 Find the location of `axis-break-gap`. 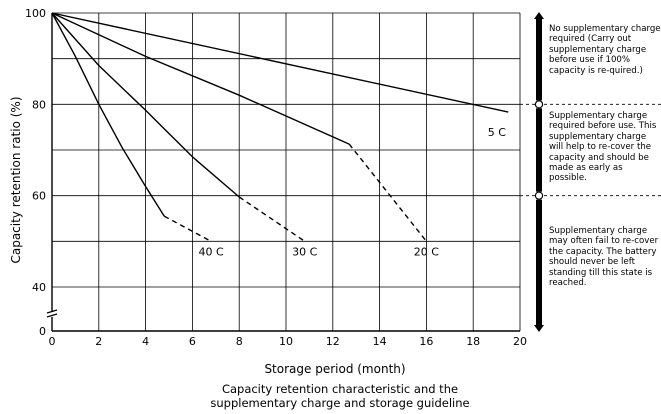

axis-break-gap is located at coordinates (52, 314).